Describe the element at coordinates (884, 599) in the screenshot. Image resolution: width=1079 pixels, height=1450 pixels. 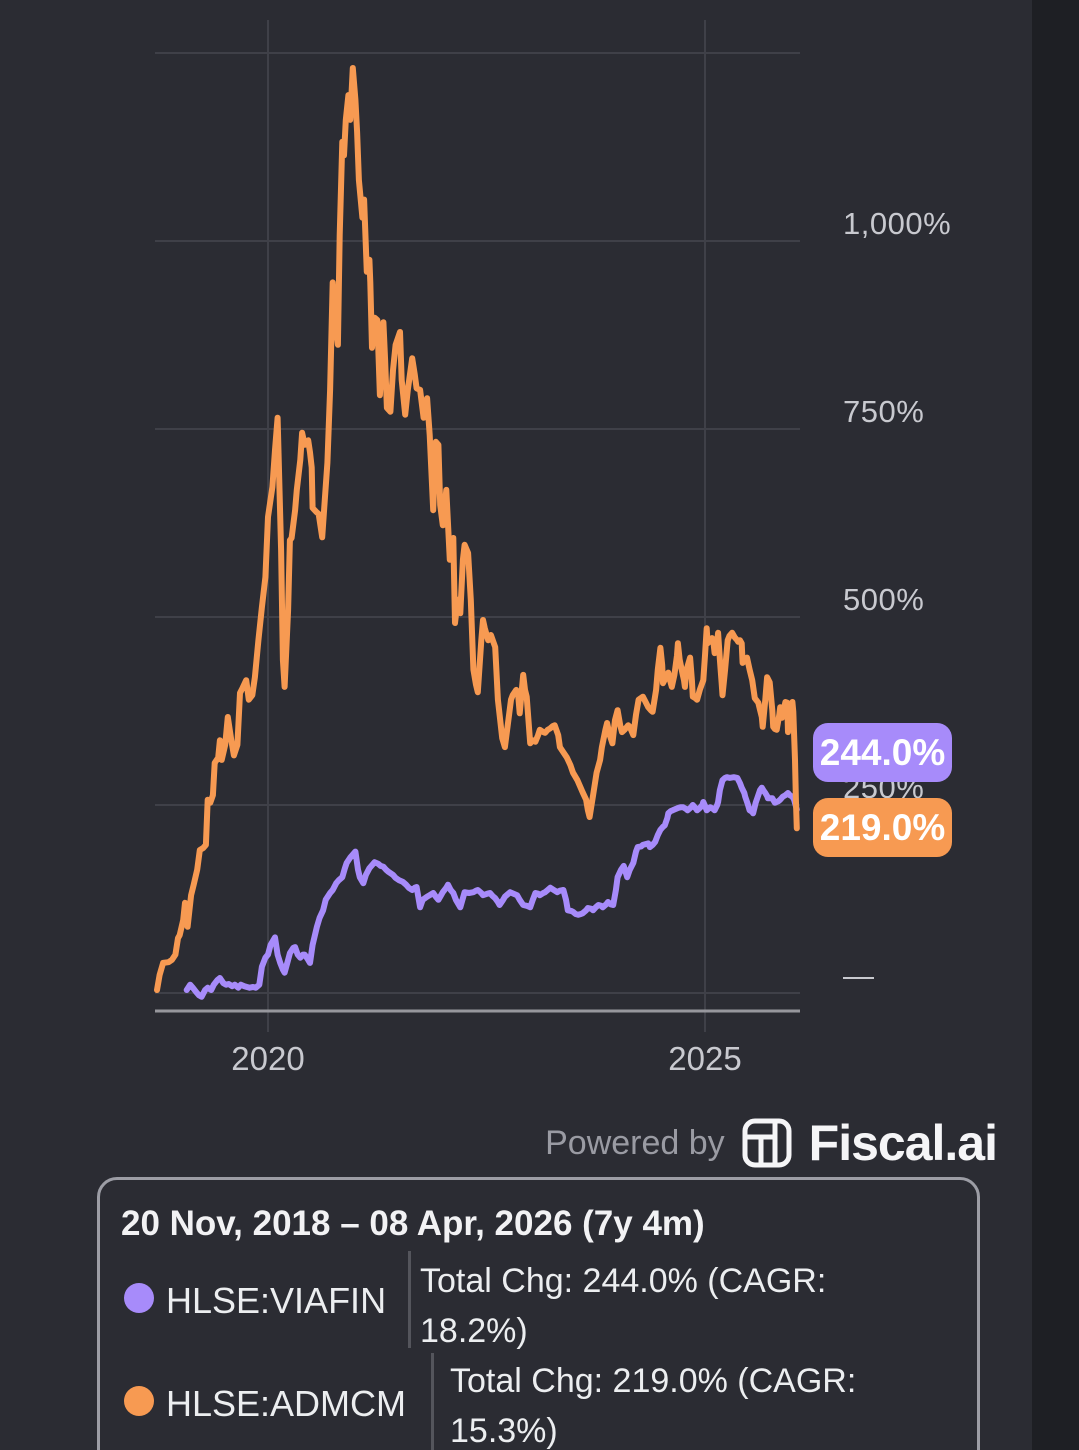
I see `y-axis-label: 500%` at that location.